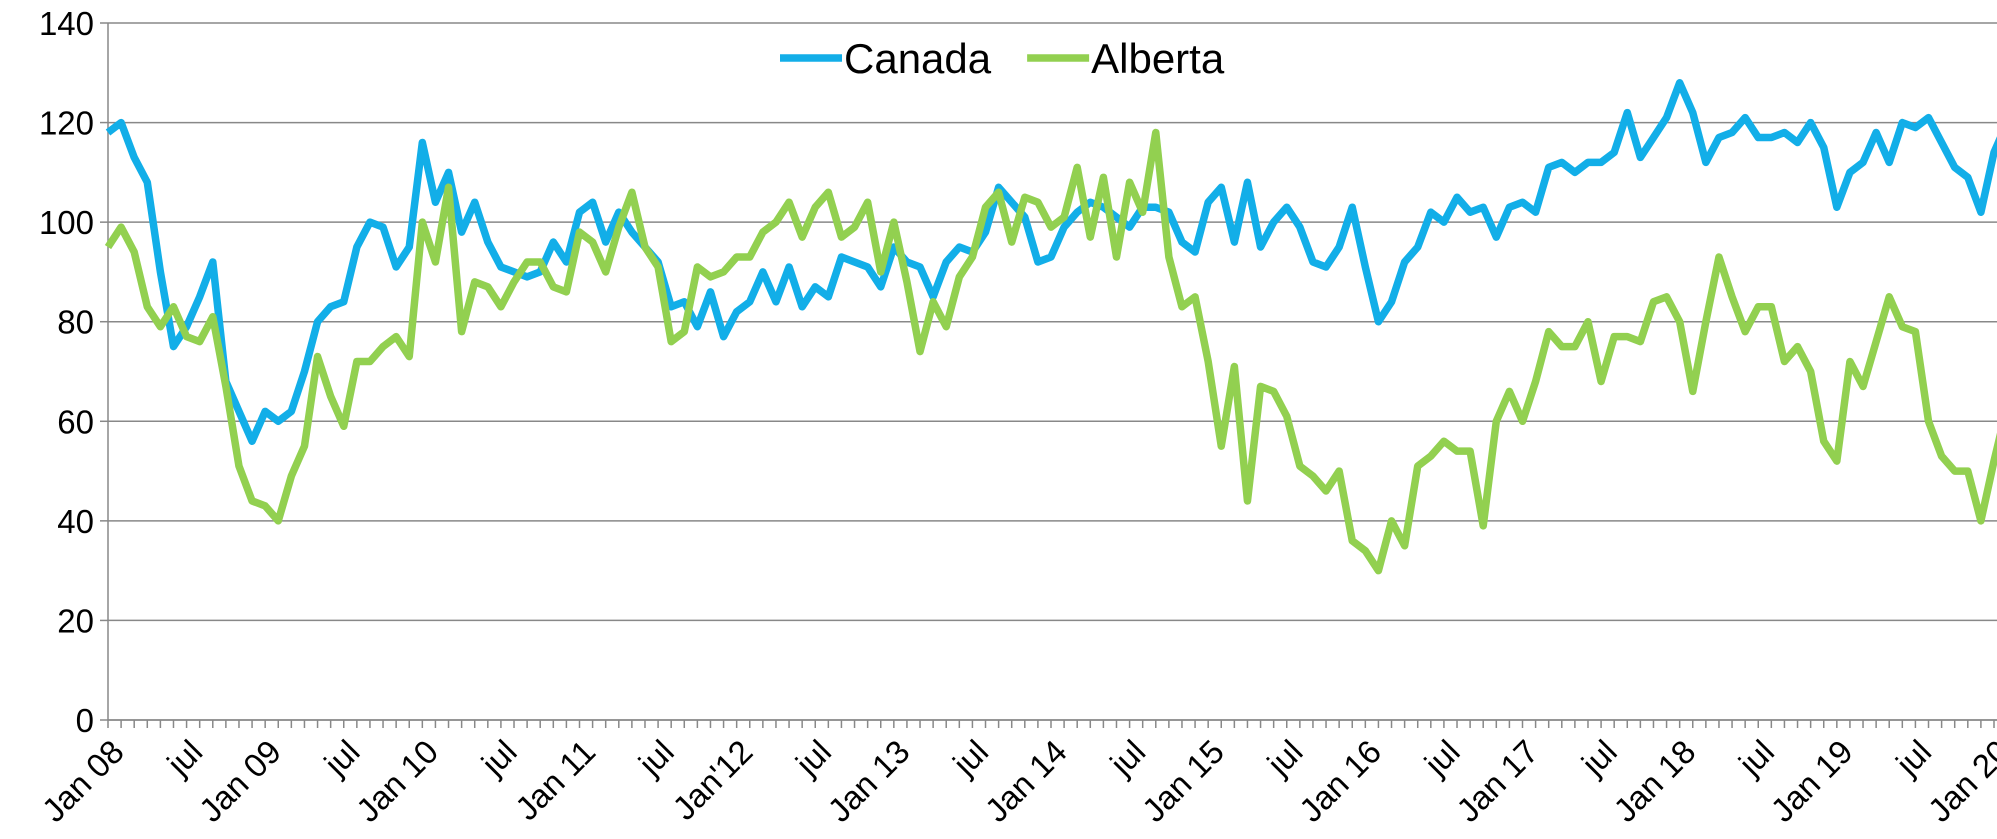  I want to click on y-tick-label: 140, so click(66, 23).